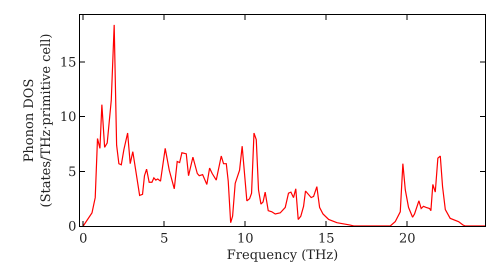 Image resolution: width=500 pixels, height=280 pixels. What do you see at coordinates (407, 239) in the screenshot?
I see `x-tick-label: 20` at bounding box center [407, 239].